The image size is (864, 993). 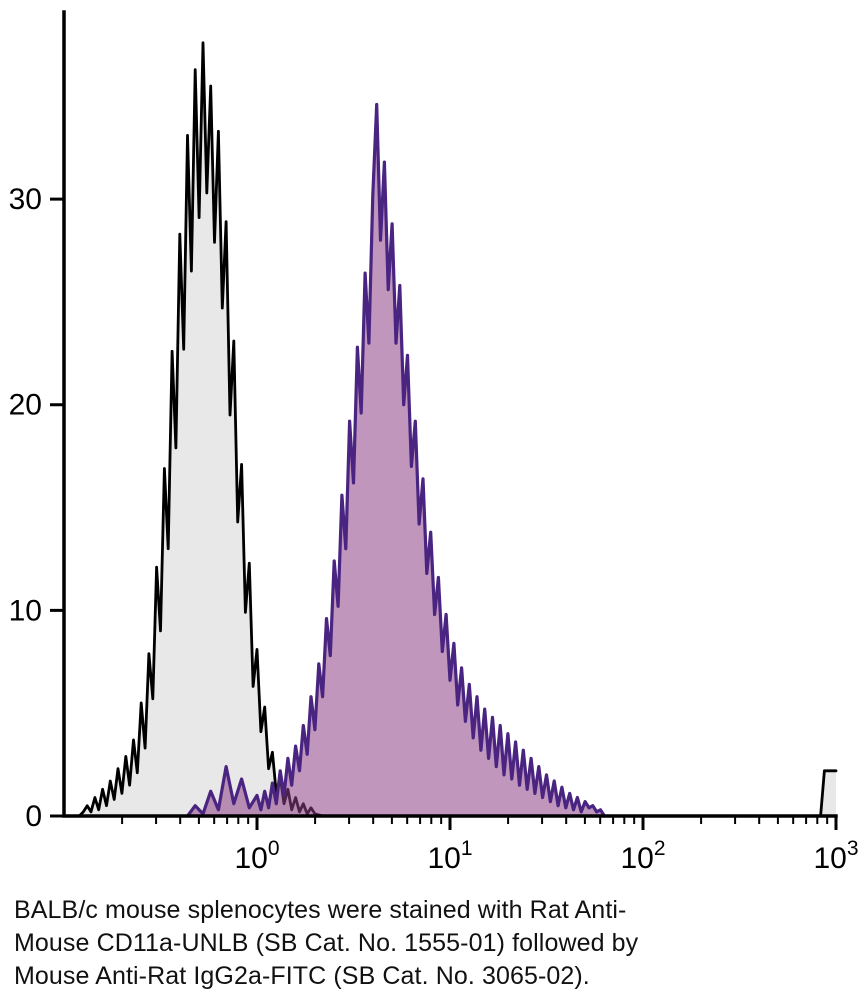 What do you see at coordinates (642, 856) in the screenshot?
I see `x-tick-label: 10²` at bounding box center [642, 856].